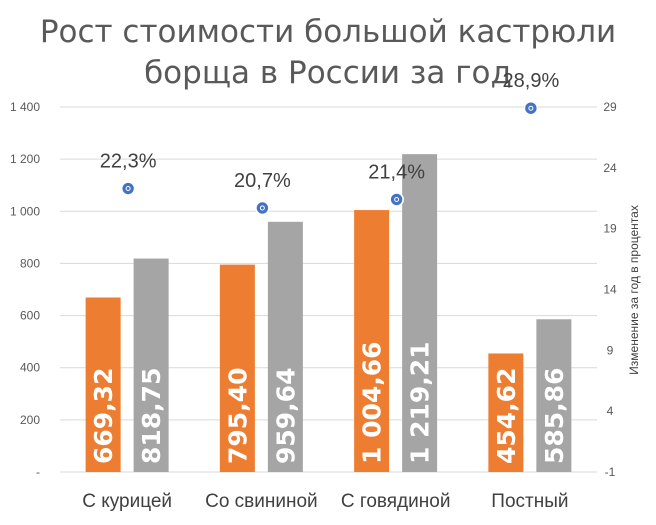 The width and height of the screenshot is (656, 525). I want to click on right-axis-title: Изменение за год в процентах, so click(634, 290).